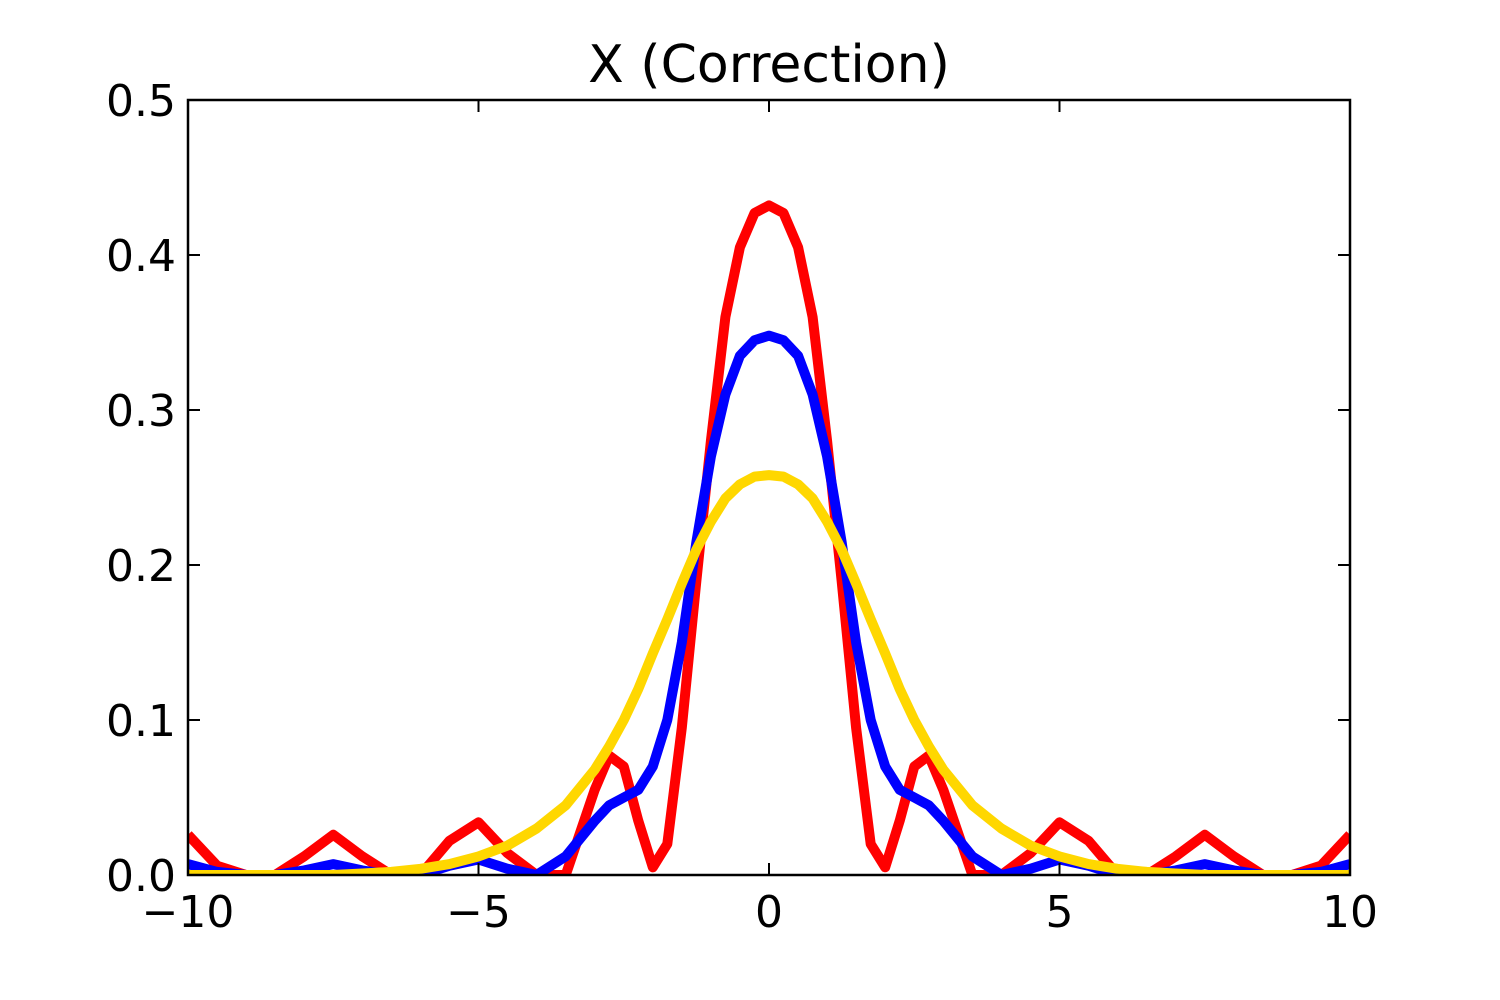 Image resolution: width=1500 pixels, height=1000 pixels. I want to click on y-tick-label: 0.5, so click(141, 101).